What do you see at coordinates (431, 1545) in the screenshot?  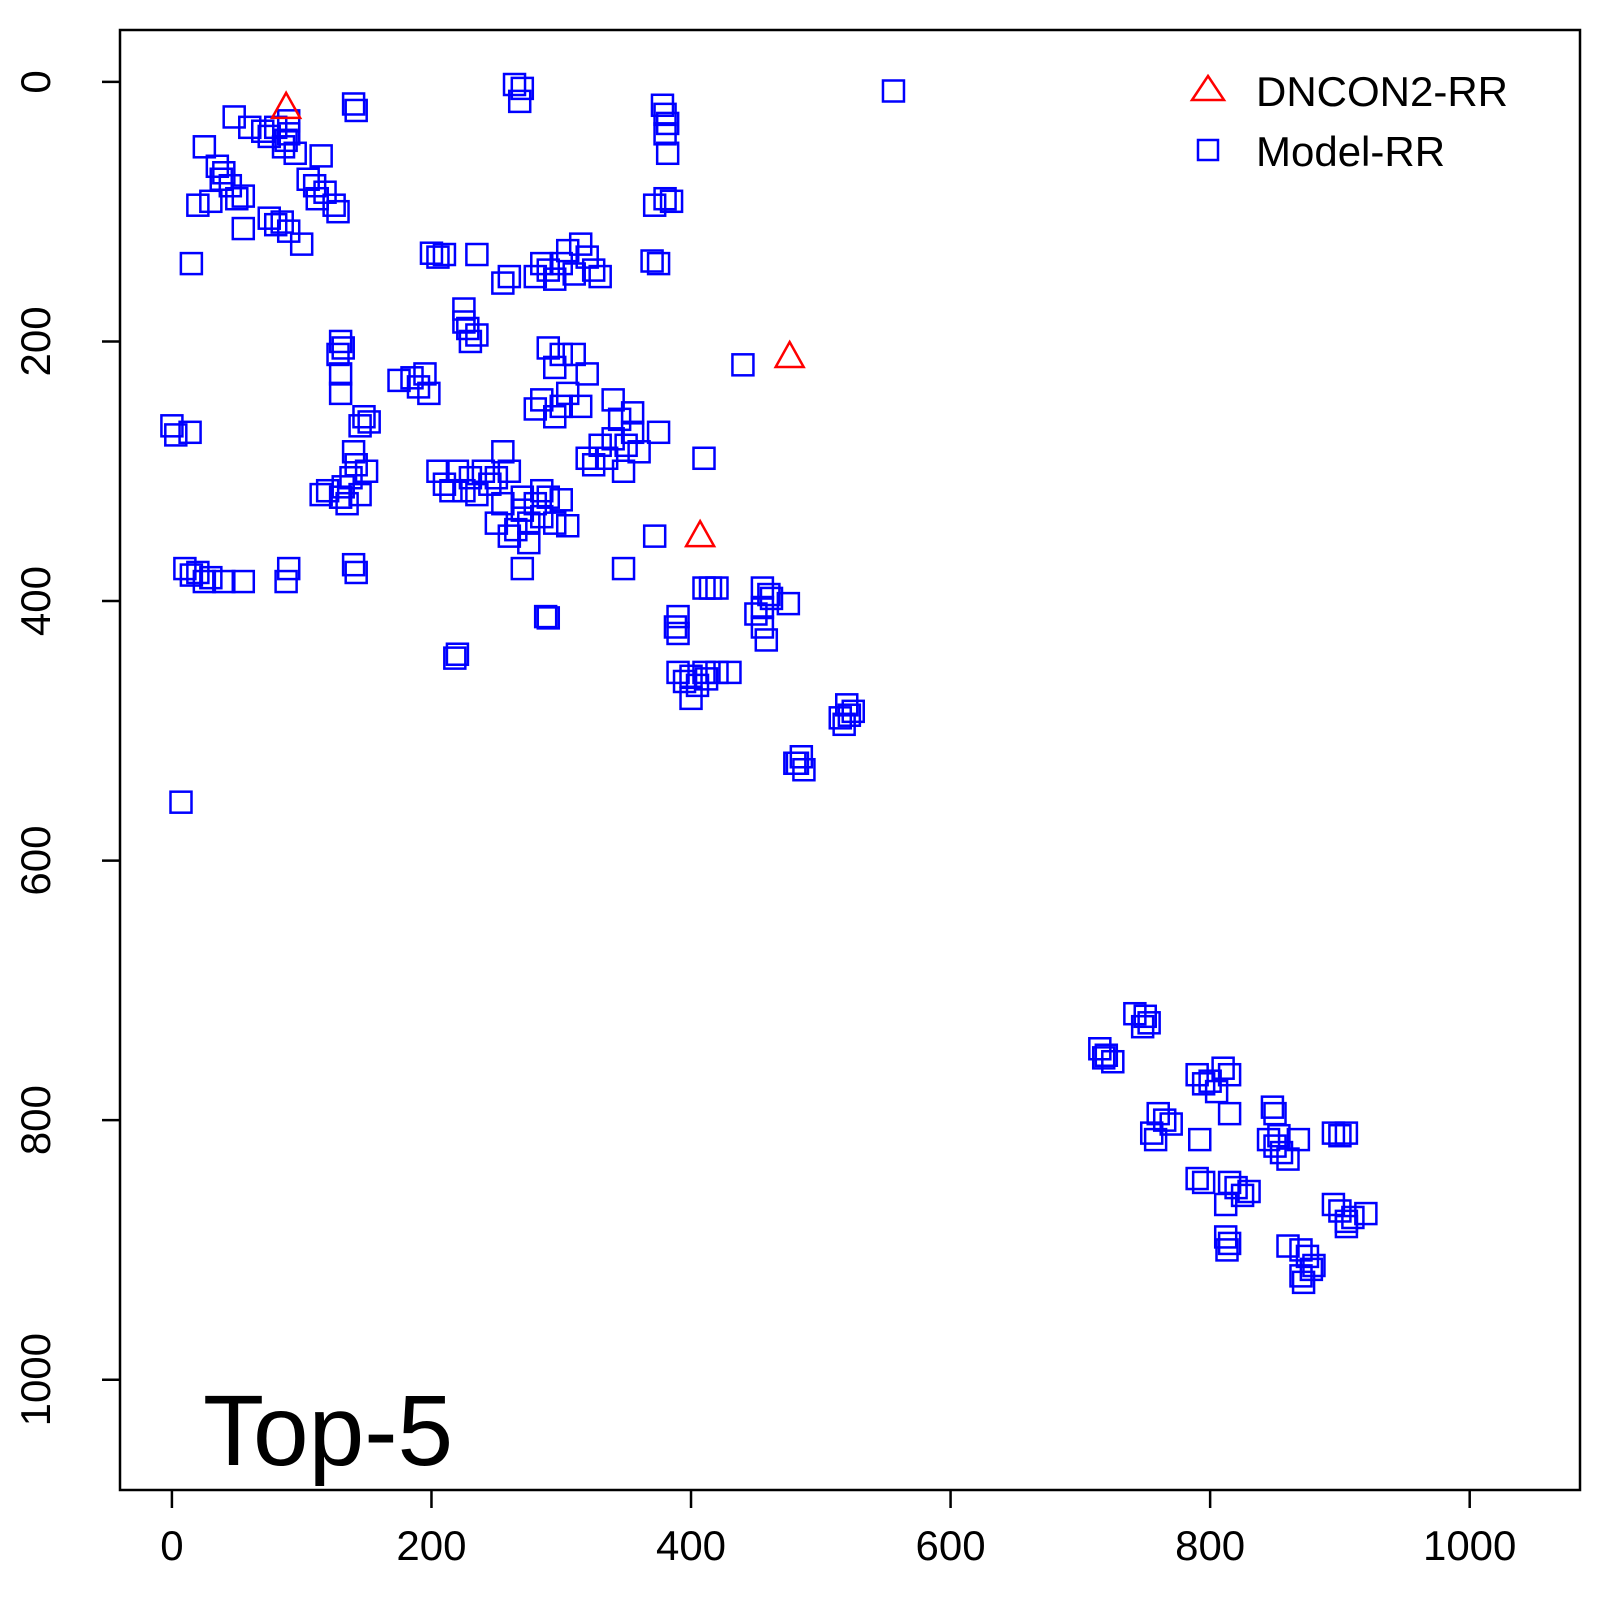 I see `x-tick-label: 200` at bounding box center [431, 1545].